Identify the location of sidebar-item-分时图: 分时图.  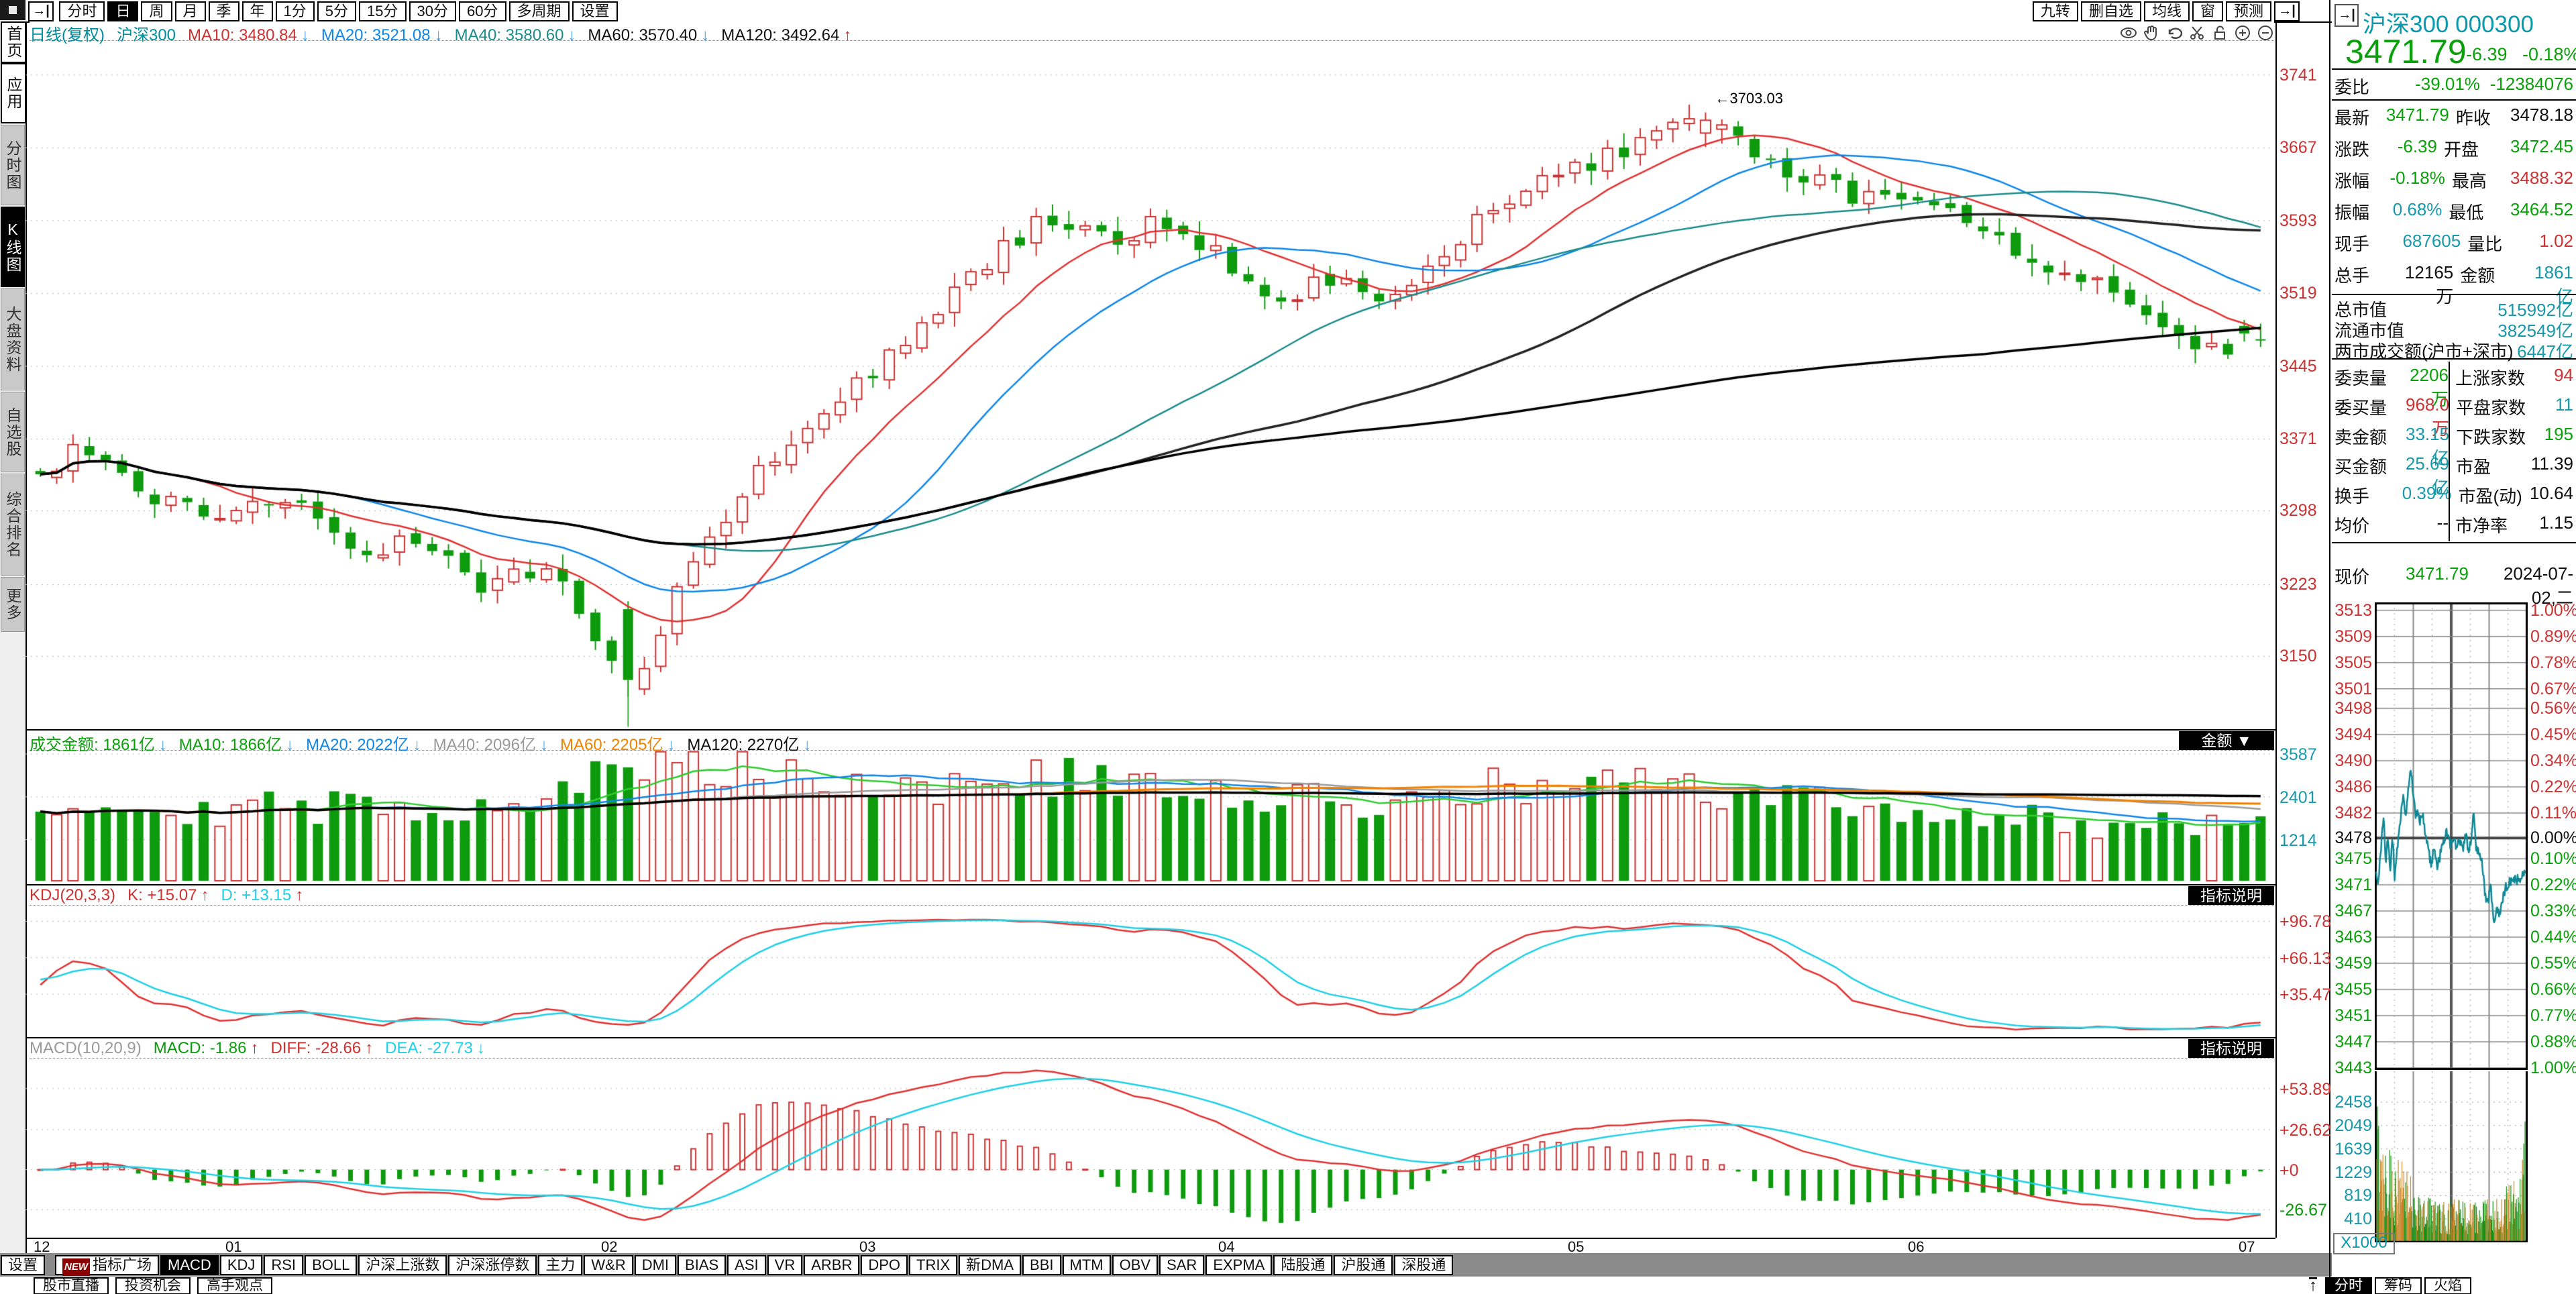
(13, 165).